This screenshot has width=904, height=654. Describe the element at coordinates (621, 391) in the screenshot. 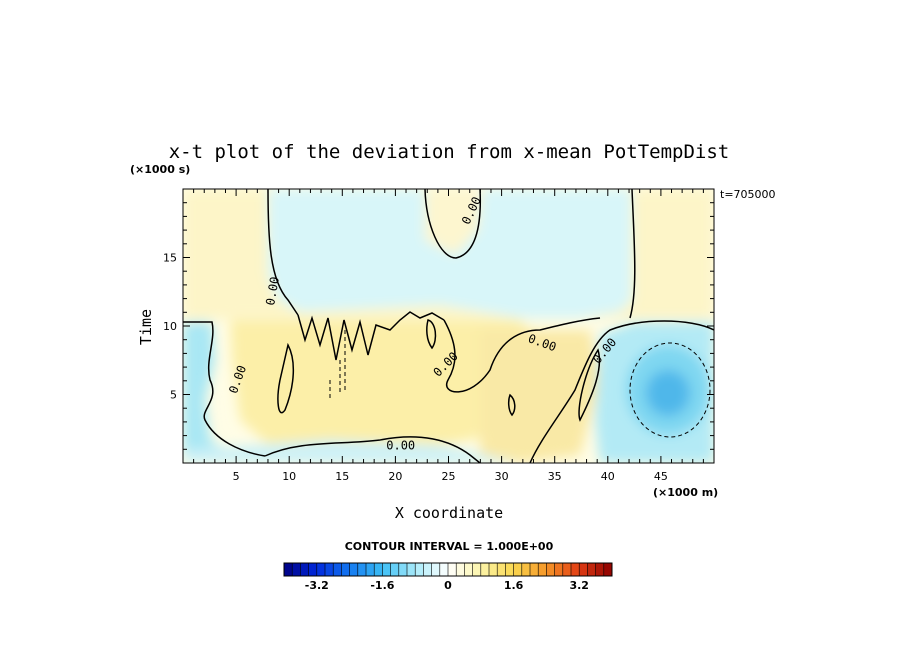

I see `contour-right` at that location.